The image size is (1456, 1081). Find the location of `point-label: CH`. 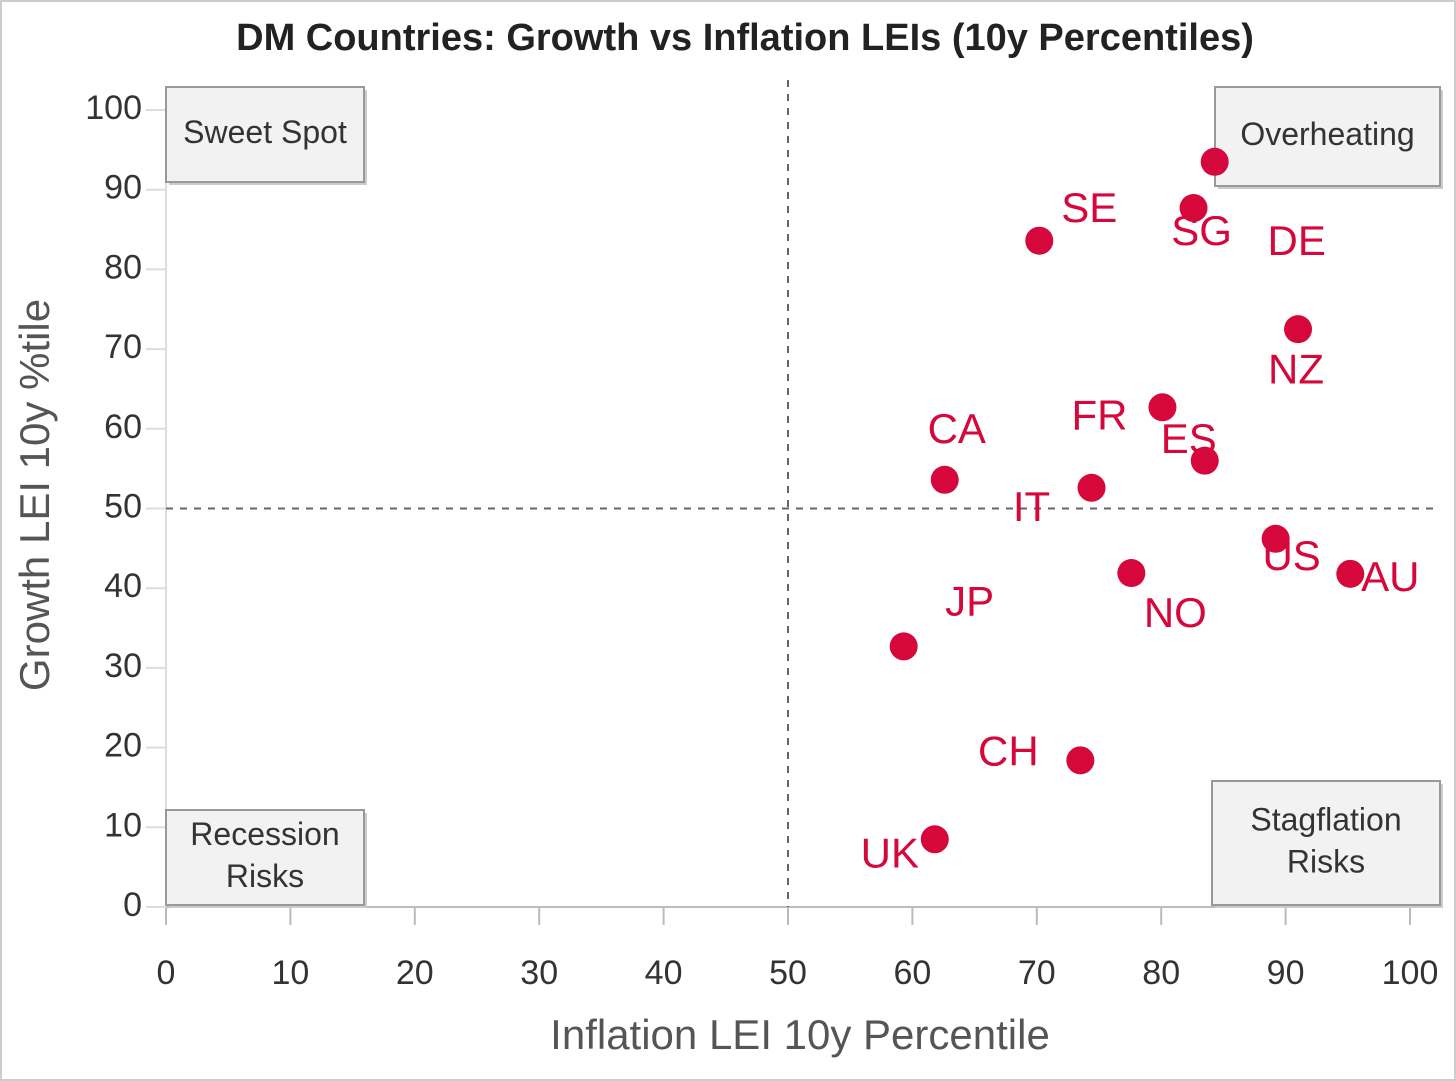

point-label: CH is located at coordinates (1008, 750).